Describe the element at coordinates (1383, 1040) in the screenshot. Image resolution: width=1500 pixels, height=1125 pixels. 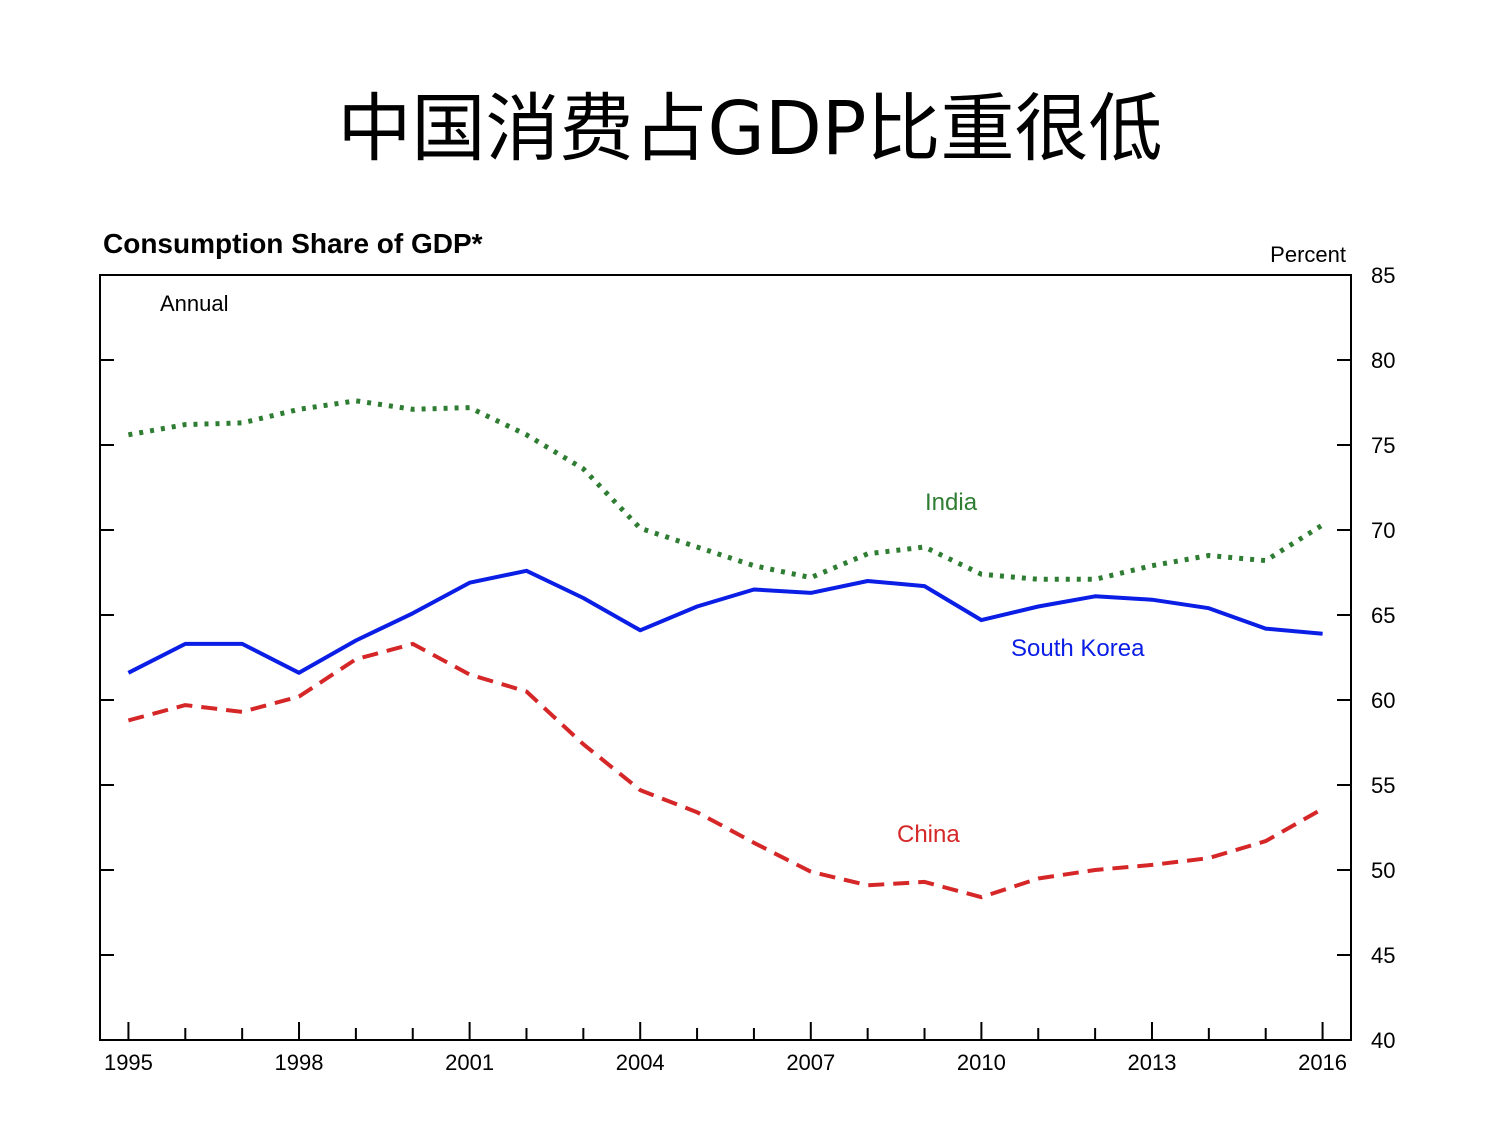
I see `y-tick-label: 40` at that location.